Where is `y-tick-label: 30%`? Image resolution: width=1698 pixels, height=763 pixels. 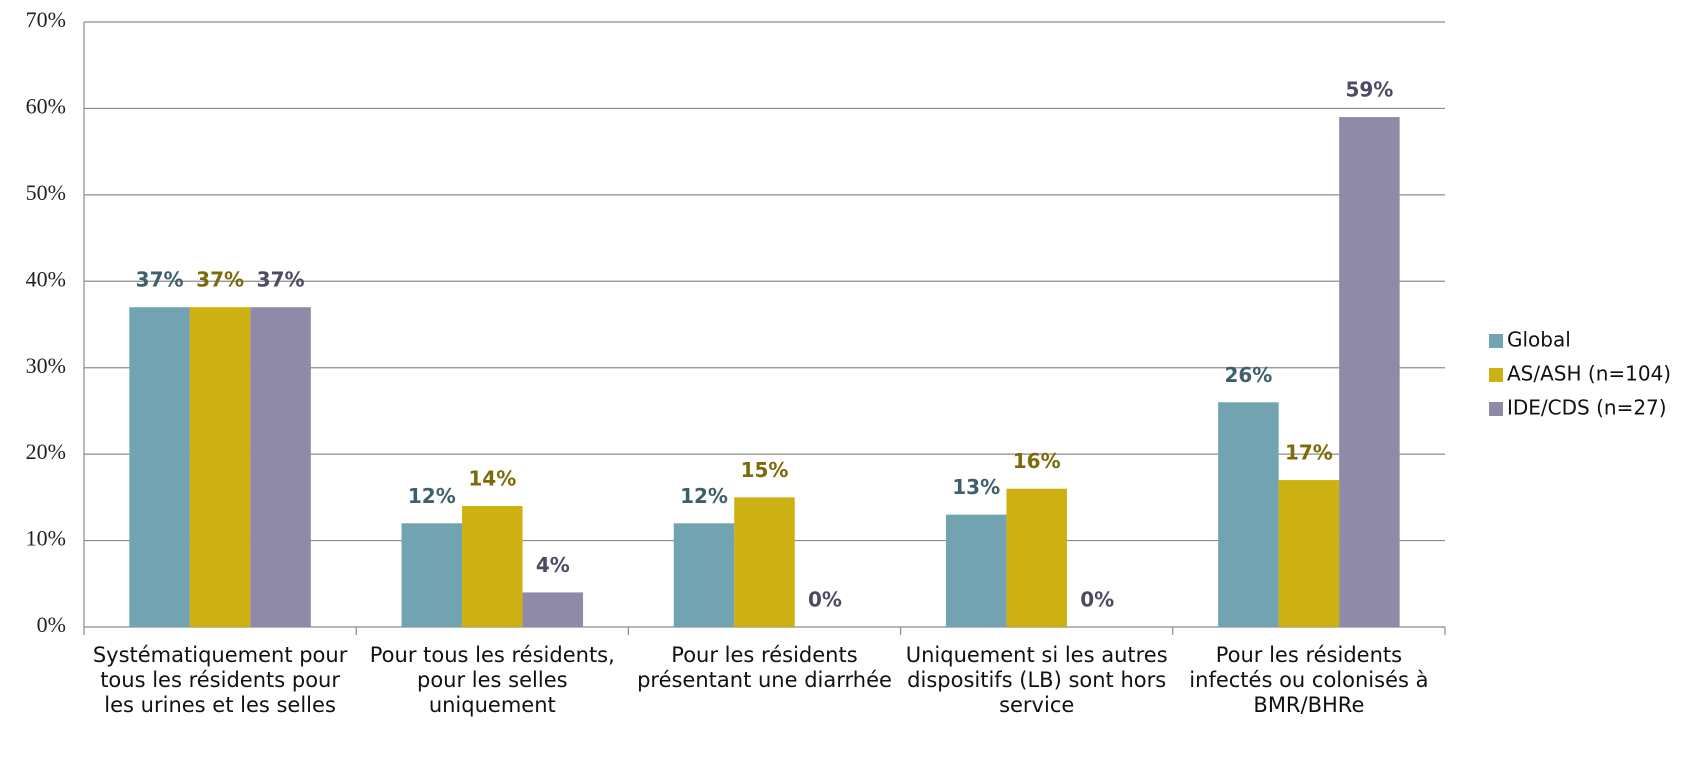 y-tick-label: 30% is located at coordinates (46, 365).